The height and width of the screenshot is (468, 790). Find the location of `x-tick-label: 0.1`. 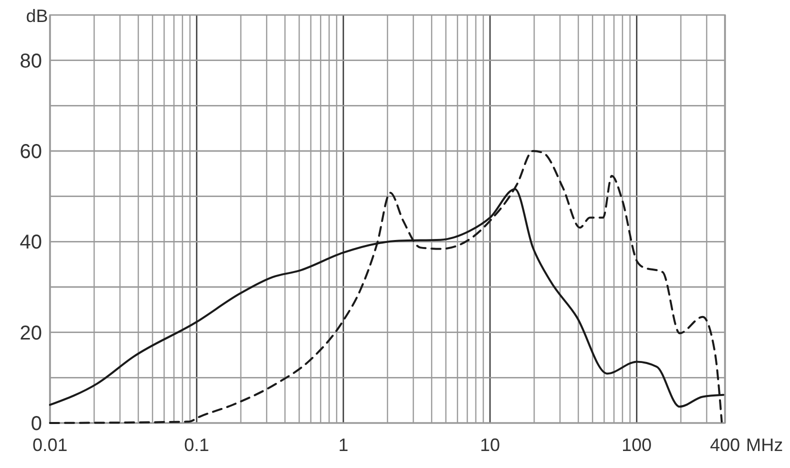

x-tick-label: 0.1 is located at coordinates (197, 445).